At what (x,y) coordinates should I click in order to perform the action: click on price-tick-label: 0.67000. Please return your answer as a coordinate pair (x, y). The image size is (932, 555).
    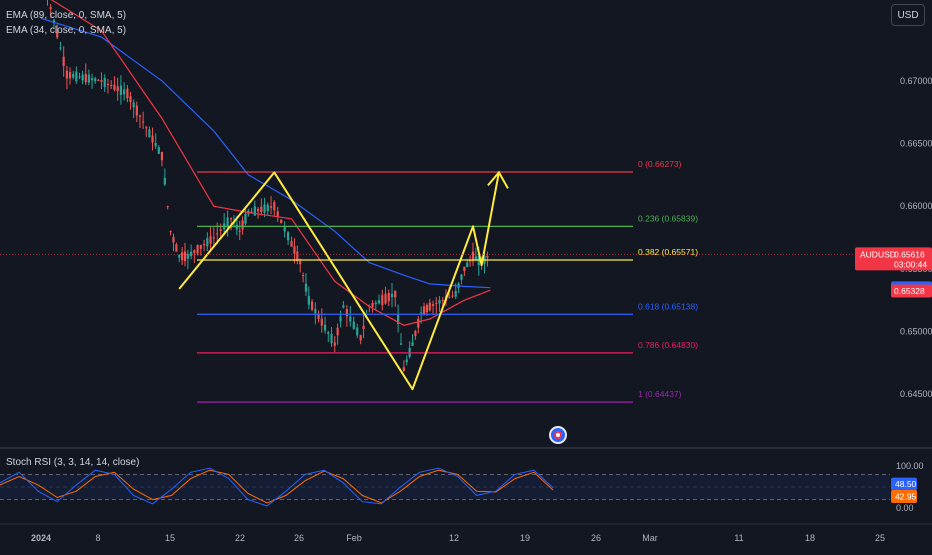
    Looking at the image, I should click on (916, 81).